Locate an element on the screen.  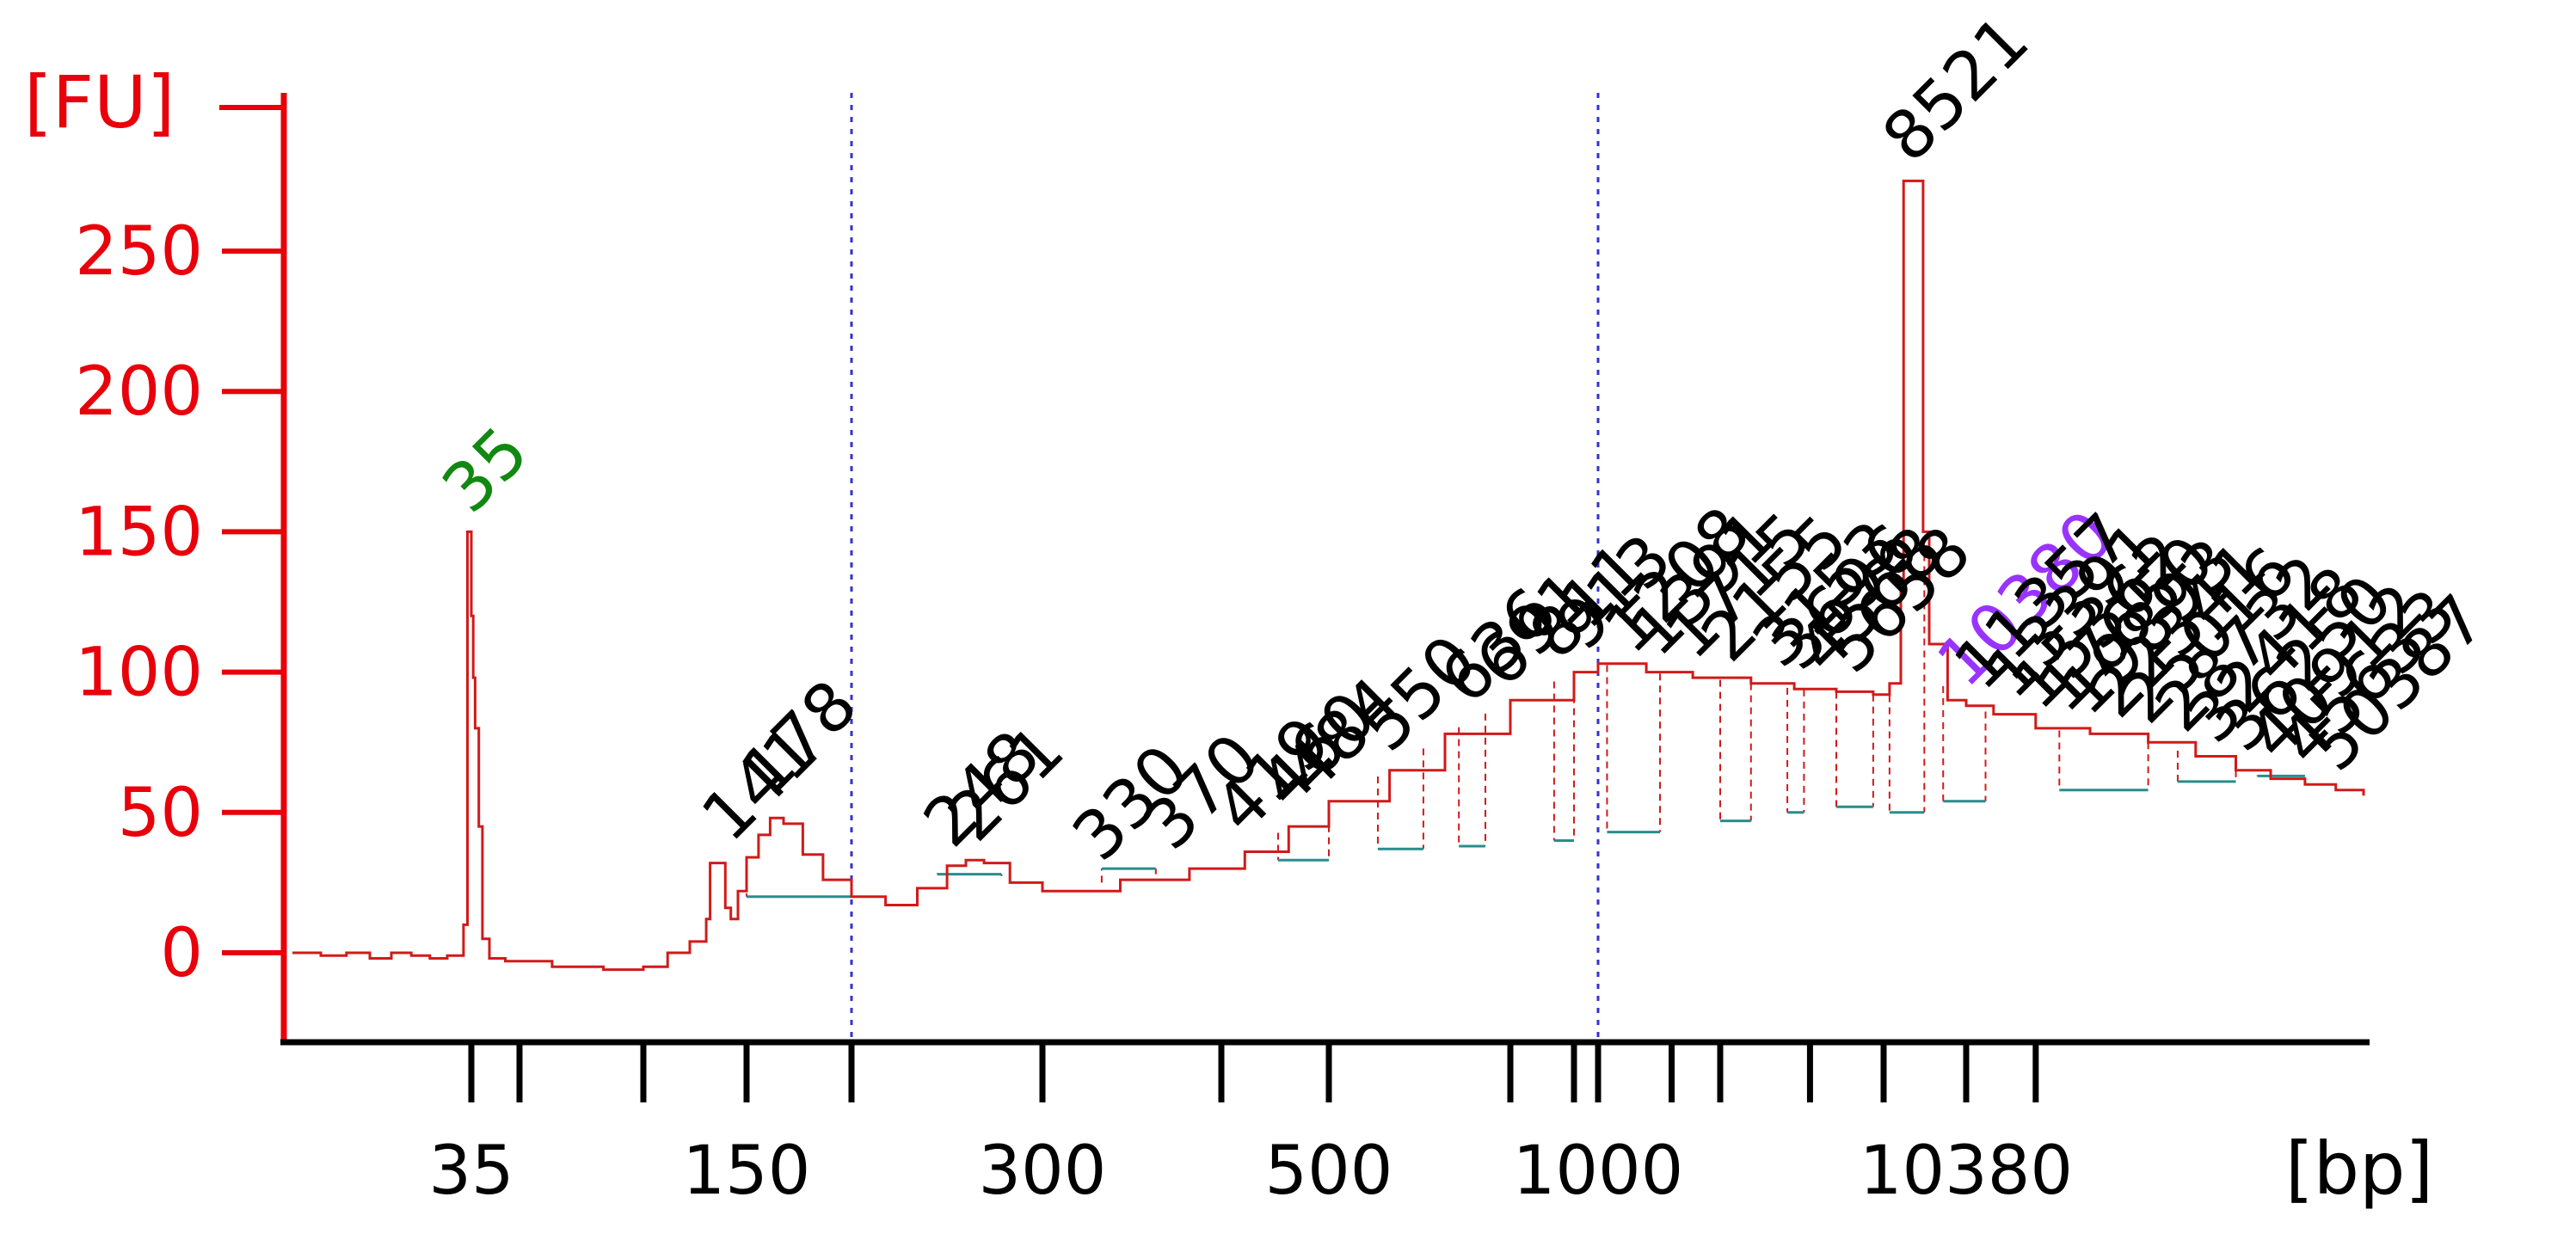
x-tick-label: 300 is located at coordinates (1043, 1171).